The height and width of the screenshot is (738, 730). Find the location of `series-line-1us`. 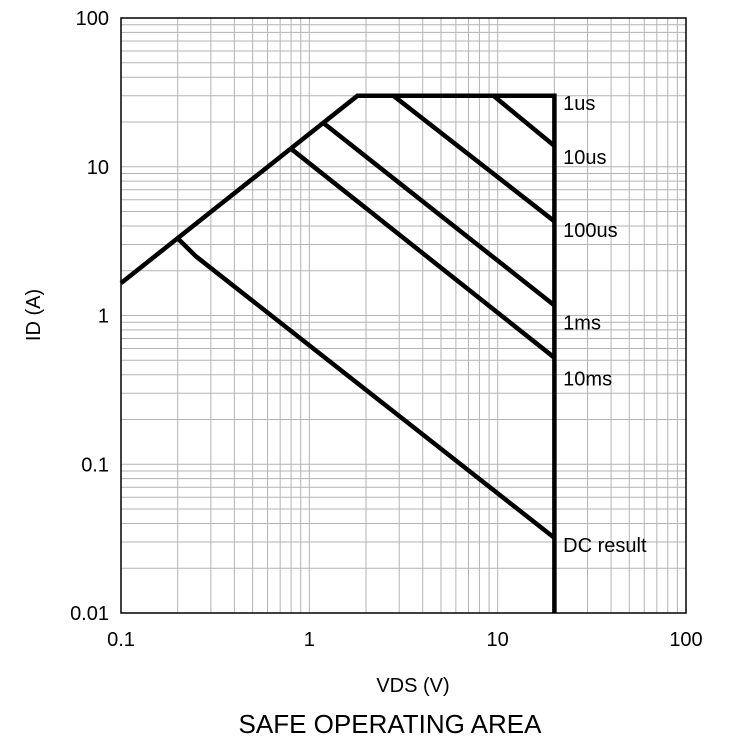

series-line-1us is located at coordinates (524, 121).